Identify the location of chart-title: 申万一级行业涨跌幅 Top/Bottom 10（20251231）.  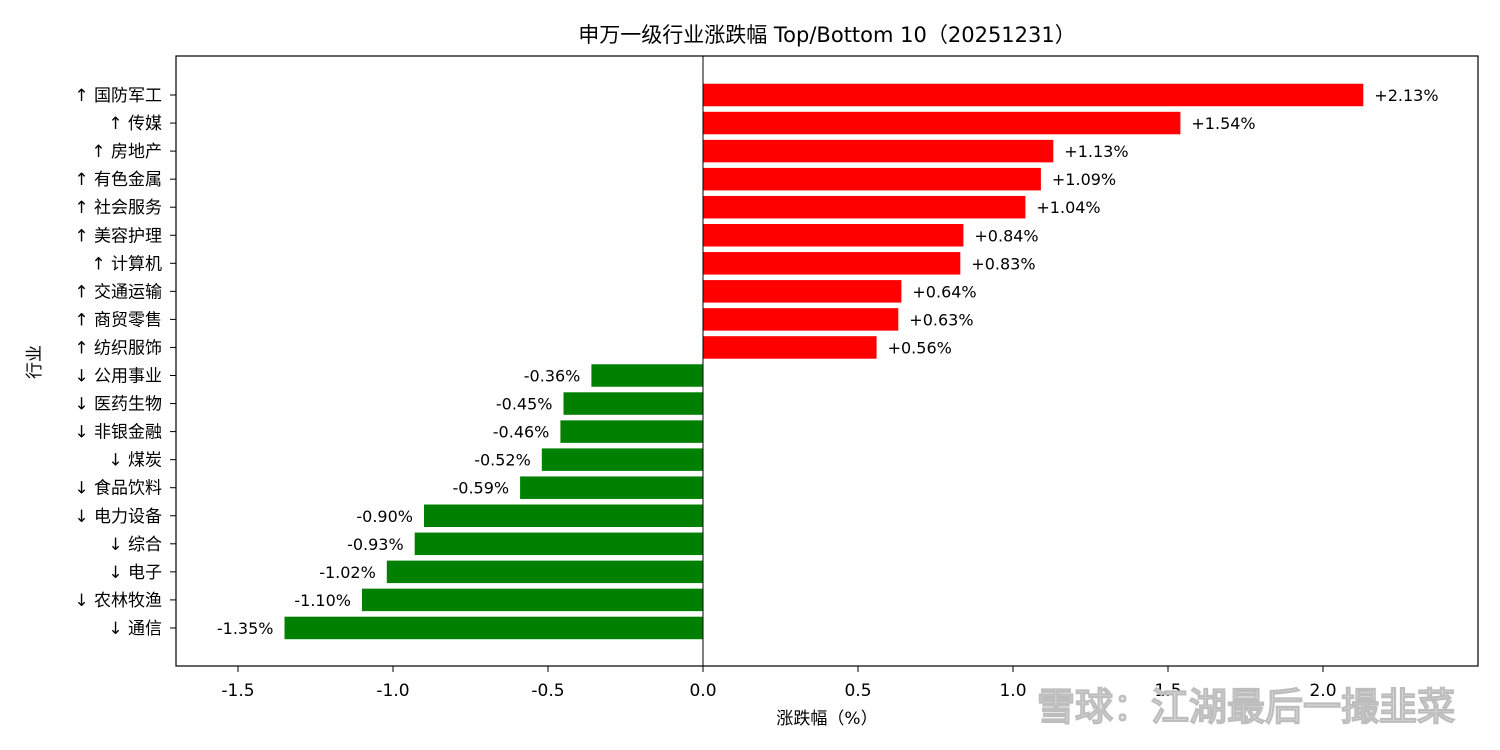
(827, 35).